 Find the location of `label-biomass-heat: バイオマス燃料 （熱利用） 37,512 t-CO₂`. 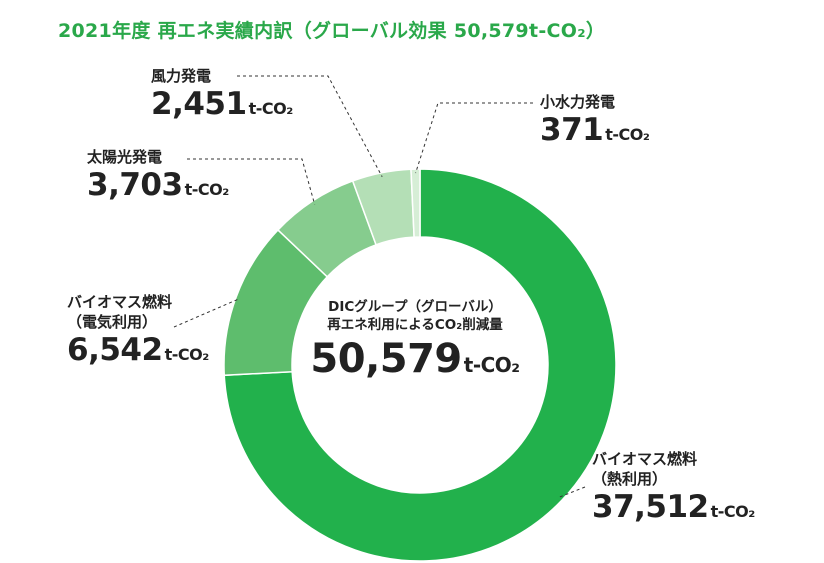

label-biomass-heat: バイオマス燃料 （熱利用） 37,512 t-CO₂ is located at coordinates (673, 489).